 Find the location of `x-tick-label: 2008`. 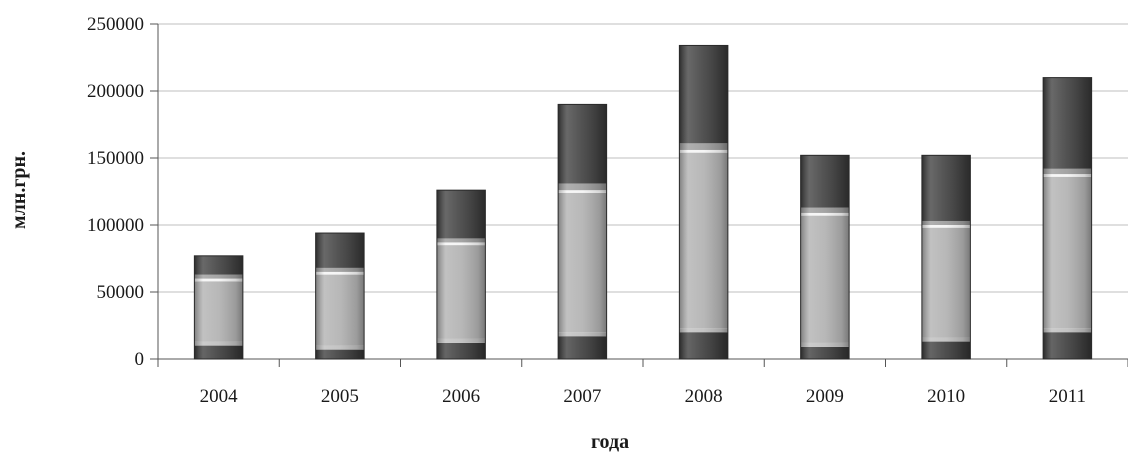

x-tick-label: 2008 is located at coordinates (704, 396).